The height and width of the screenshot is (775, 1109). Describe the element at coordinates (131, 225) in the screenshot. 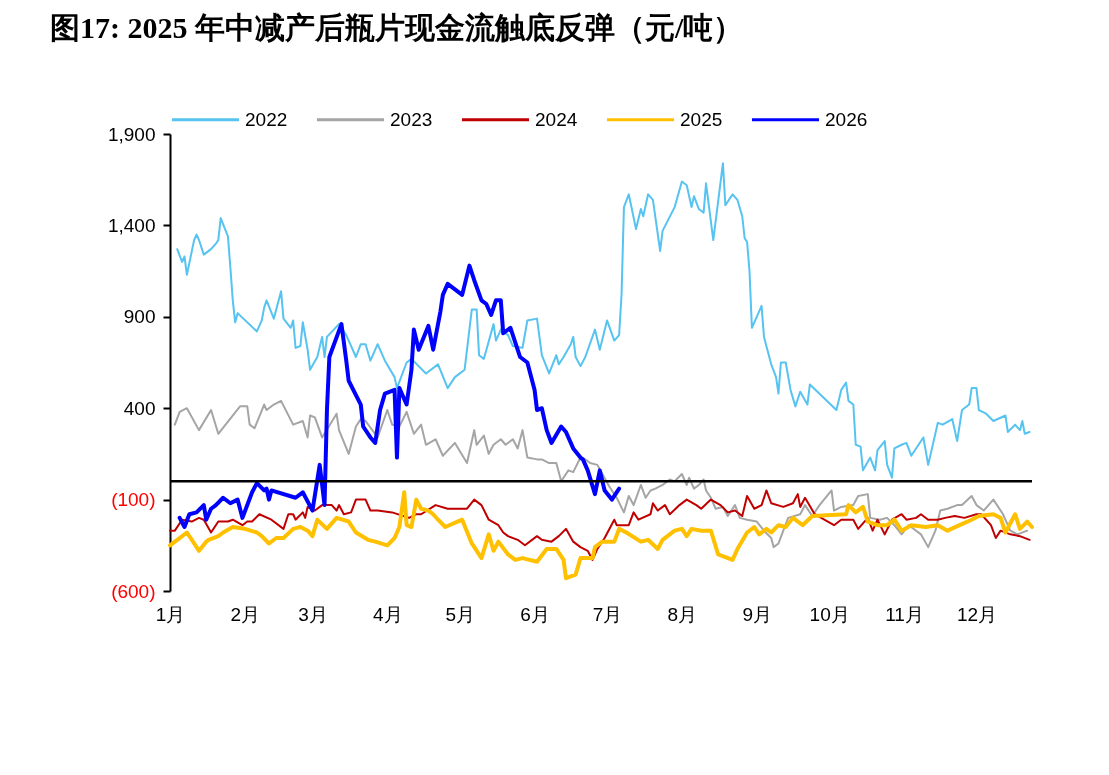

I see `y-tick-label: 1,400` at that location.